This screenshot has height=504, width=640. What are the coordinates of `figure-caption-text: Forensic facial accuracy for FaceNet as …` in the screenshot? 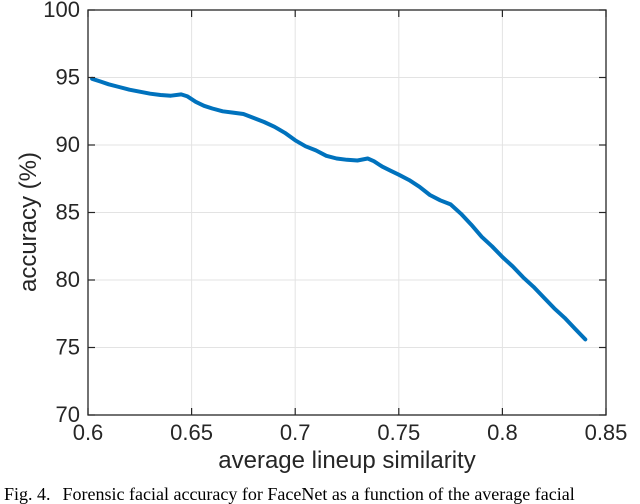 It's located at (318, 494).